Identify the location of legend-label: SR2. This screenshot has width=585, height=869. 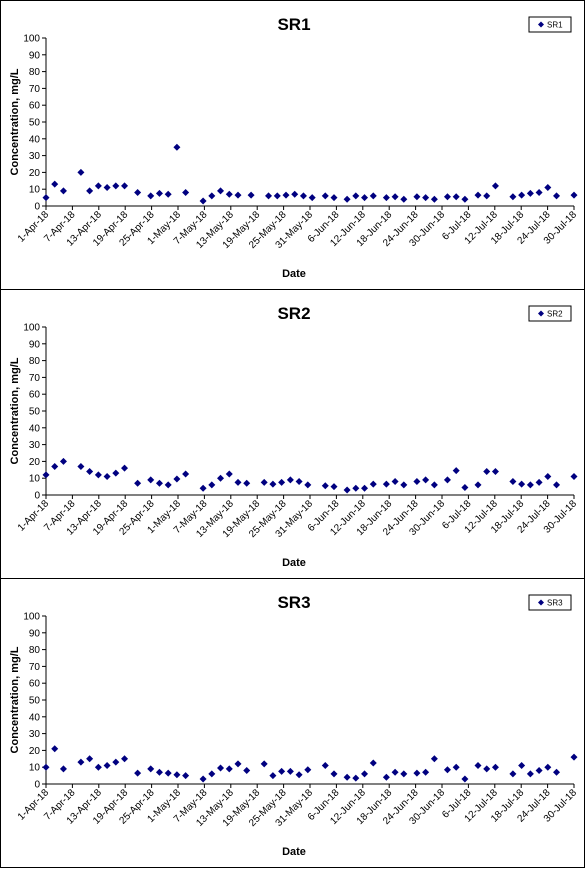
(555, 314).